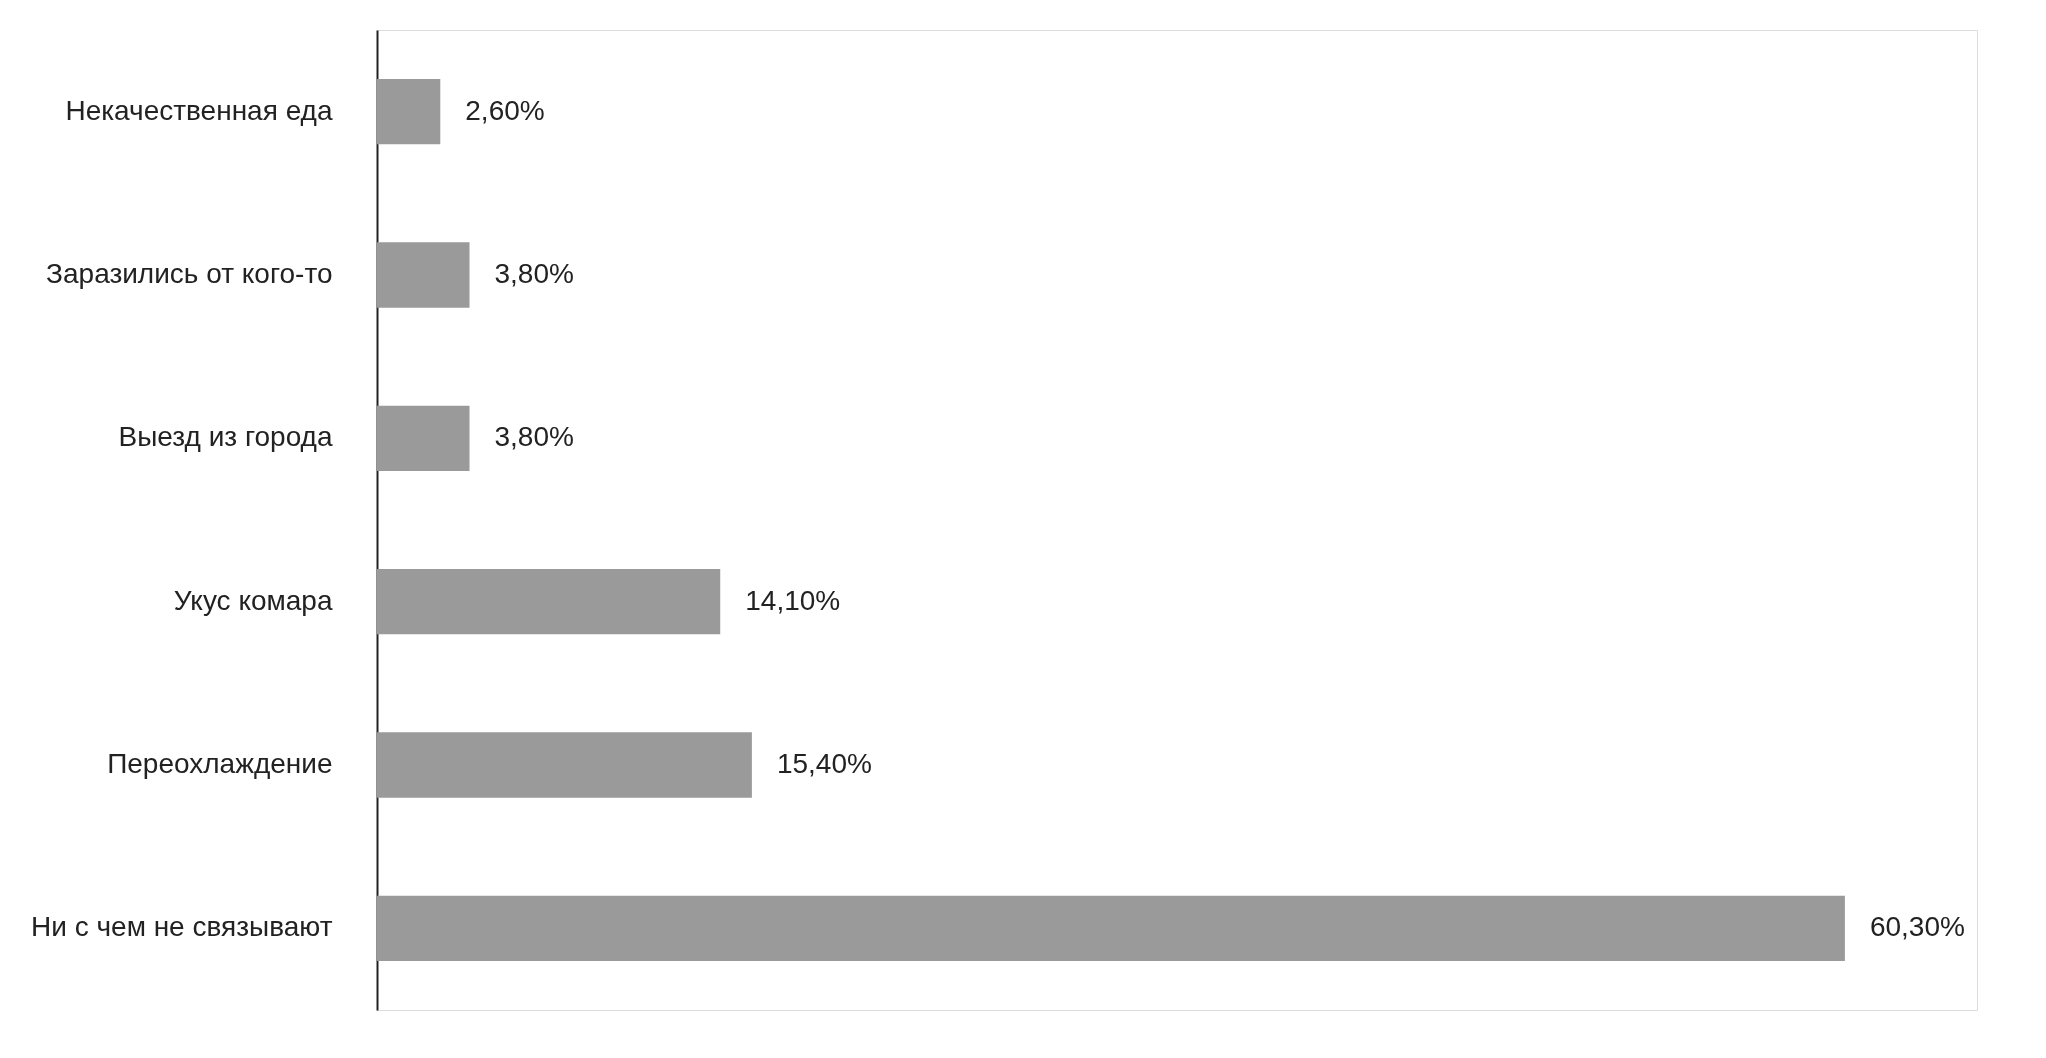 This screenshot has width=2046, height=1058. Describe the element at coordinates (253, 600) in the screenshot. I see `y-tick-label: Укус комара` at that location.